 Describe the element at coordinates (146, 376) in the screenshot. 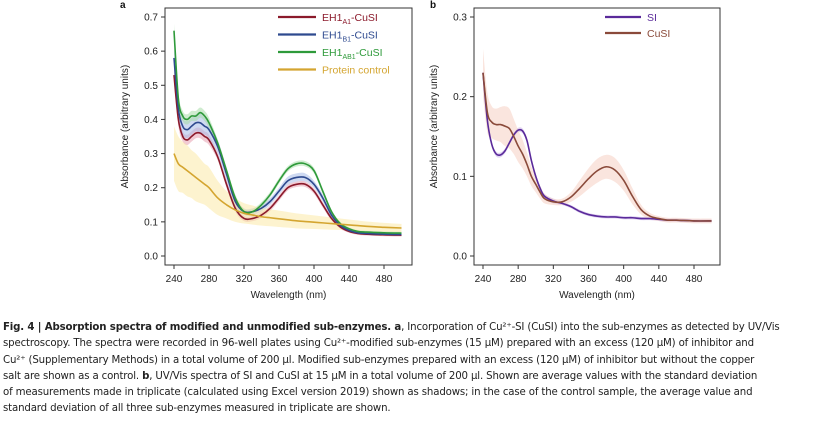

I see `caption-panel-ref: b` at that location.